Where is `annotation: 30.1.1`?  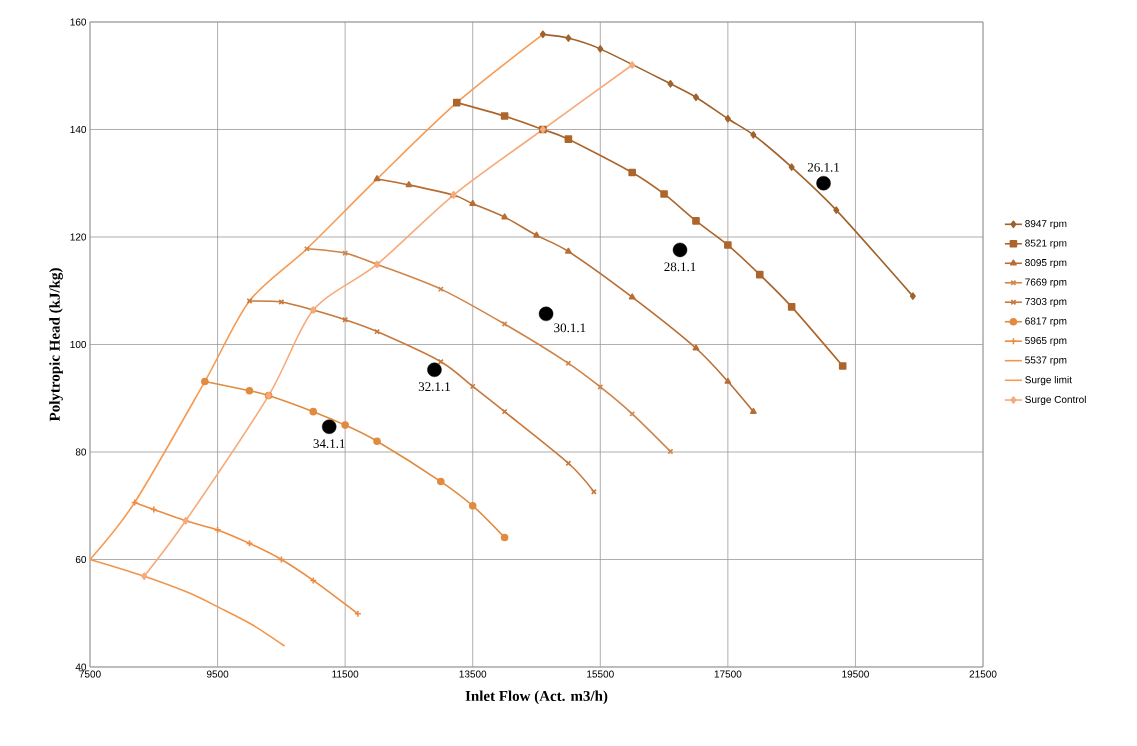 annotation: 30.1.1 is located at coordinates (570, 328).